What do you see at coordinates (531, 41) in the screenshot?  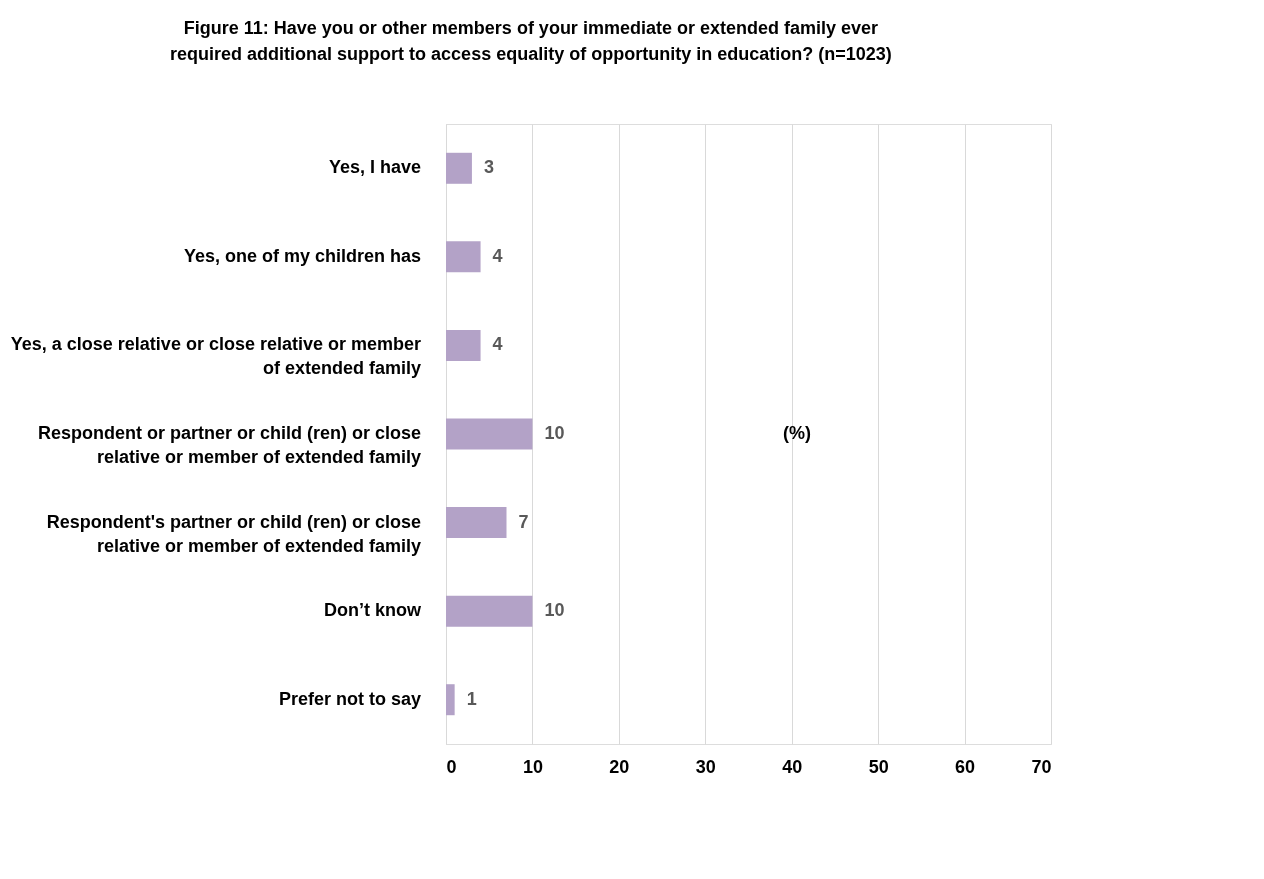 I see `chart-title: Figure 11: Have you or other members of your immediate or extended family ever required additional support to access equality of opportunity in education? (n=1023)` at bounding box center [531, 41].